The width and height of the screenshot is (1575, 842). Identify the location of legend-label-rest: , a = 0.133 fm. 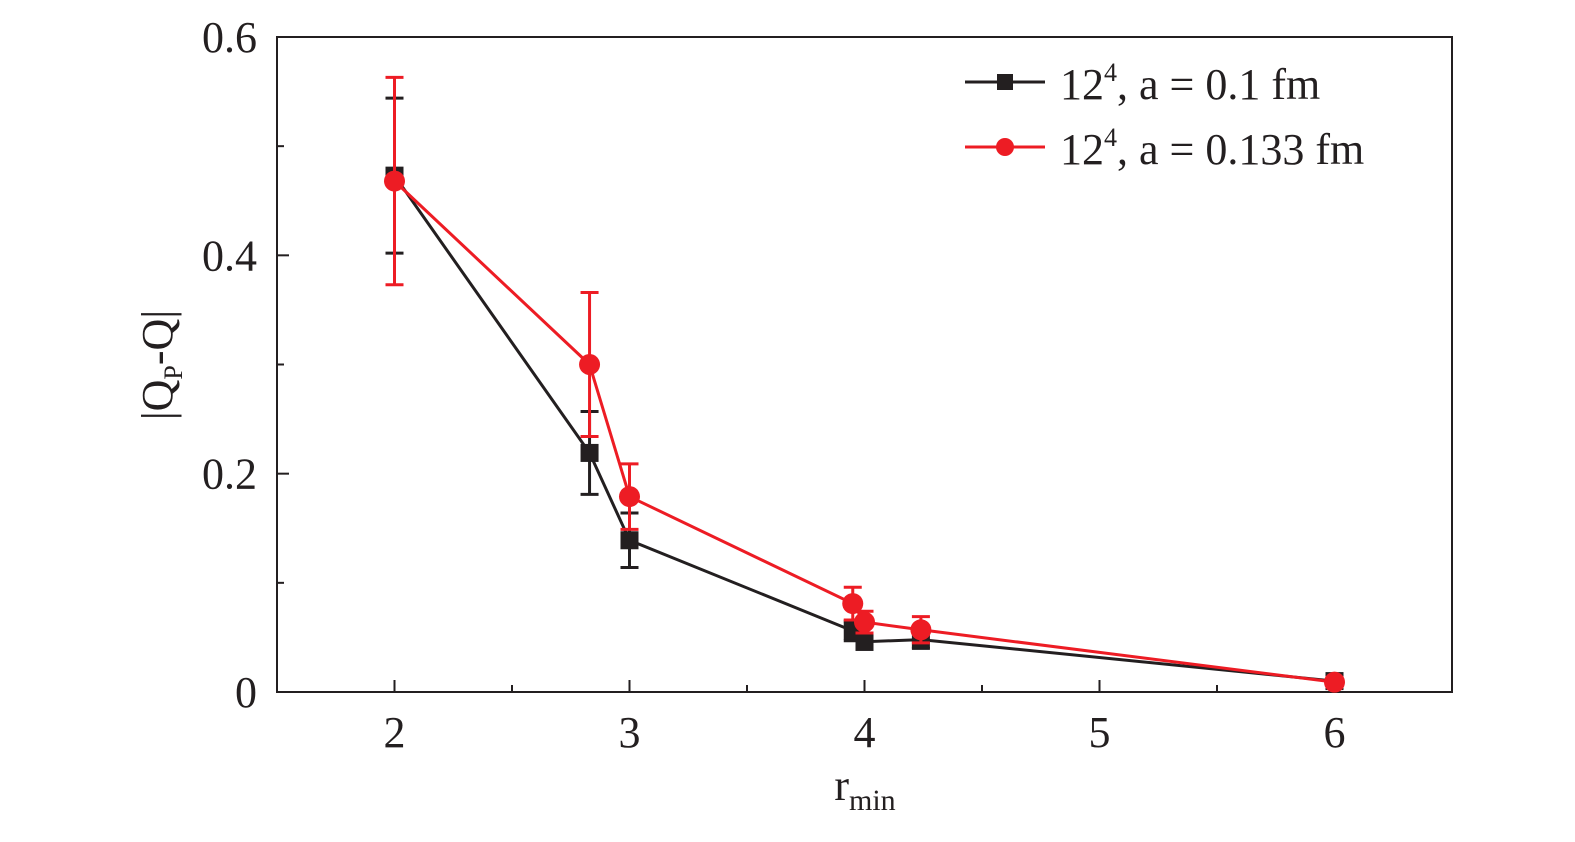
(1240, 149).